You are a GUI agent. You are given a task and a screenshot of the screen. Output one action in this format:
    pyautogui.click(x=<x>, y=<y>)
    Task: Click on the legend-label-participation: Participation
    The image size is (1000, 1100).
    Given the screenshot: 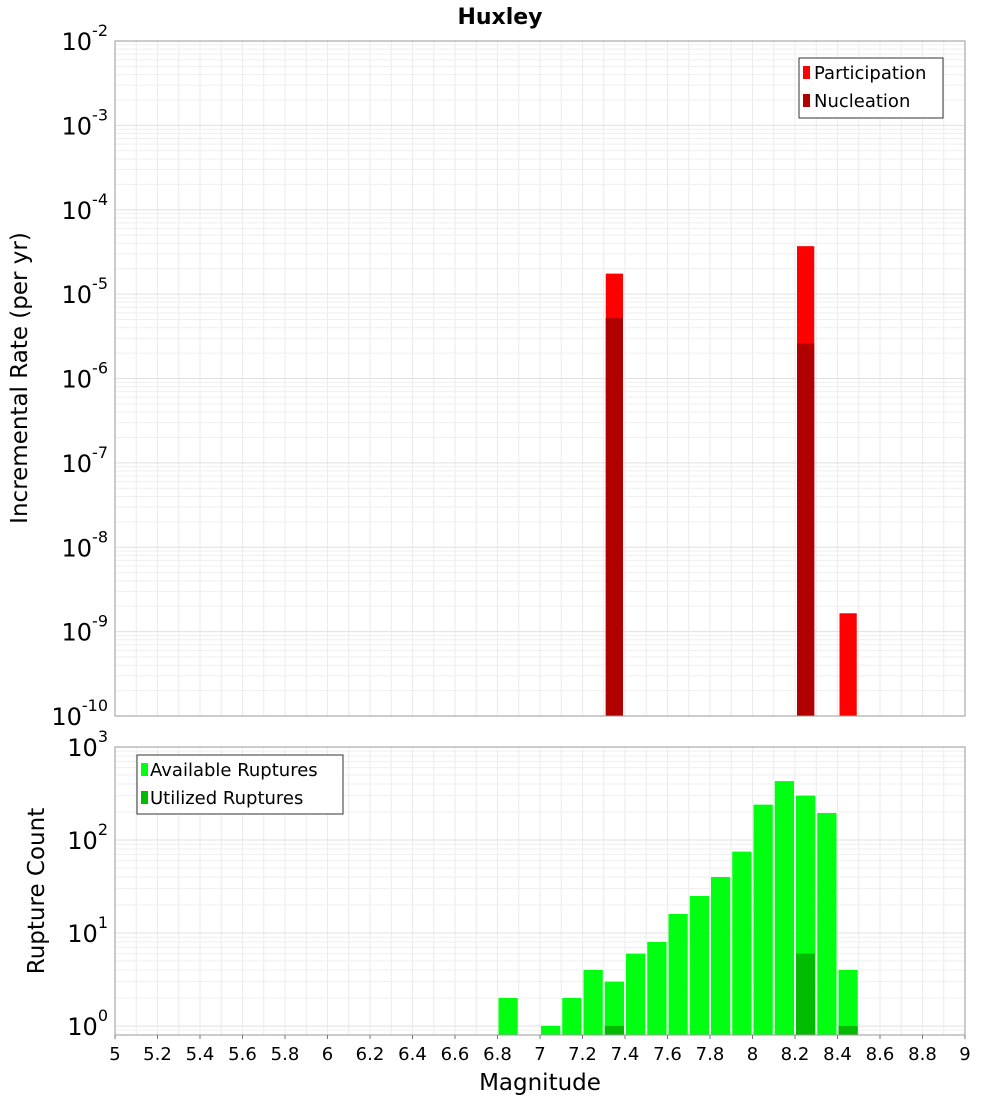 What is the action you would take?
    pyautogui.click(x=870, y=73)
    